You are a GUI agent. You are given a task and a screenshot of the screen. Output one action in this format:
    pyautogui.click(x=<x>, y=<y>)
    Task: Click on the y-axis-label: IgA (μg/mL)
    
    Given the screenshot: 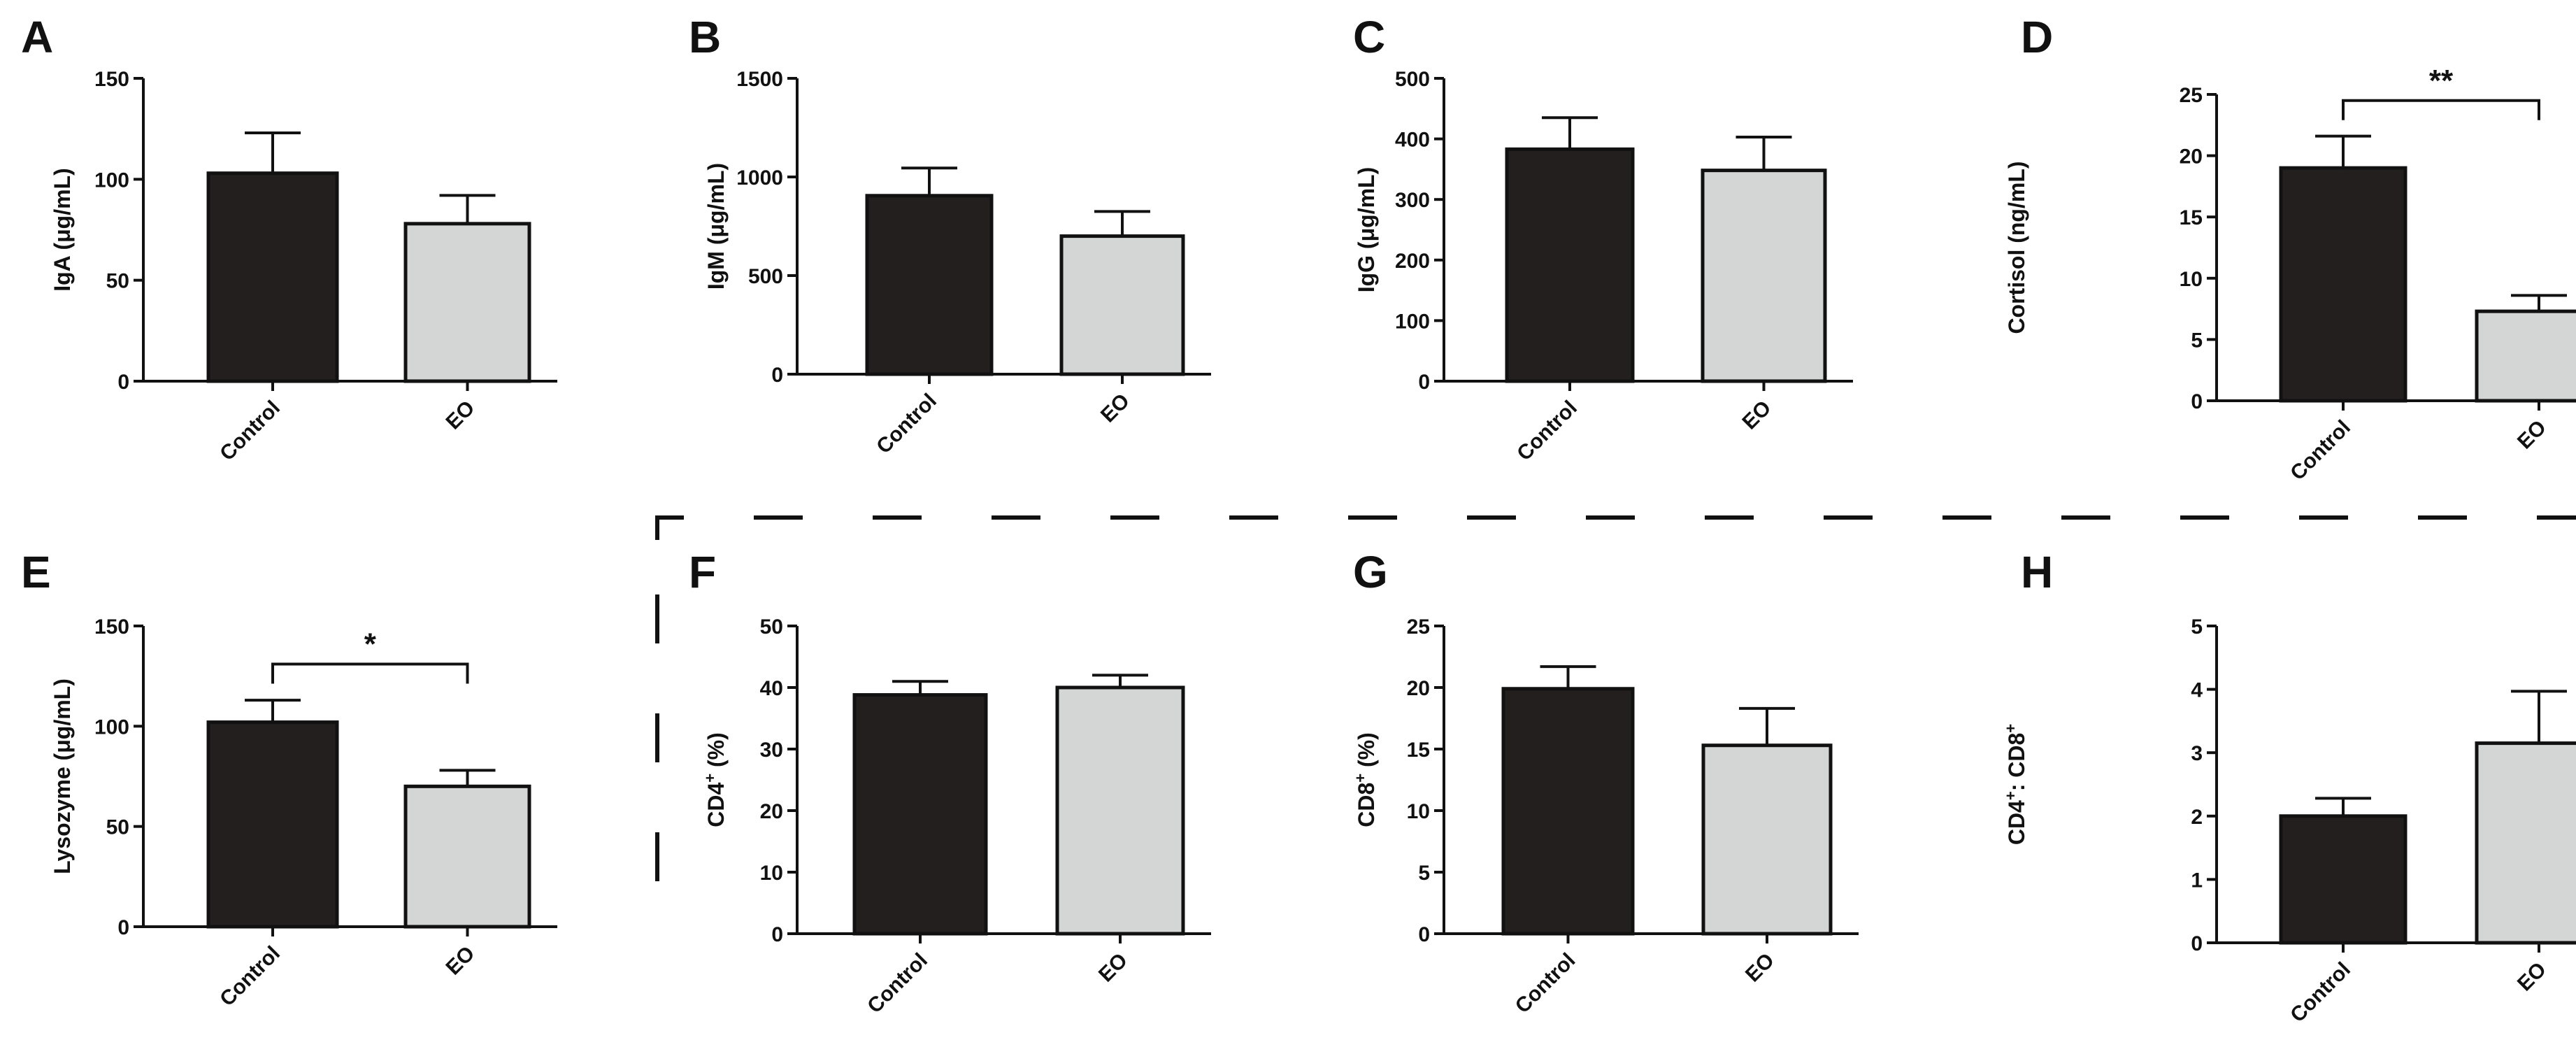 What is the action you would take?
    pyautogui.click(x=62, y=230)
    